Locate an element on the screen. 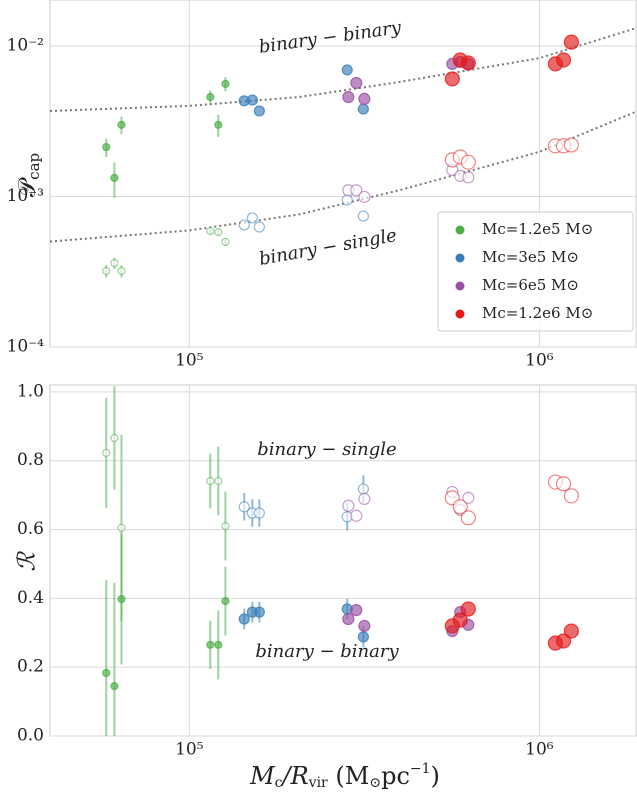 This screenshot has width=637, height=797. legend-label: Mc=1.2e5 M⊙ is located at coordinates (537, 229).